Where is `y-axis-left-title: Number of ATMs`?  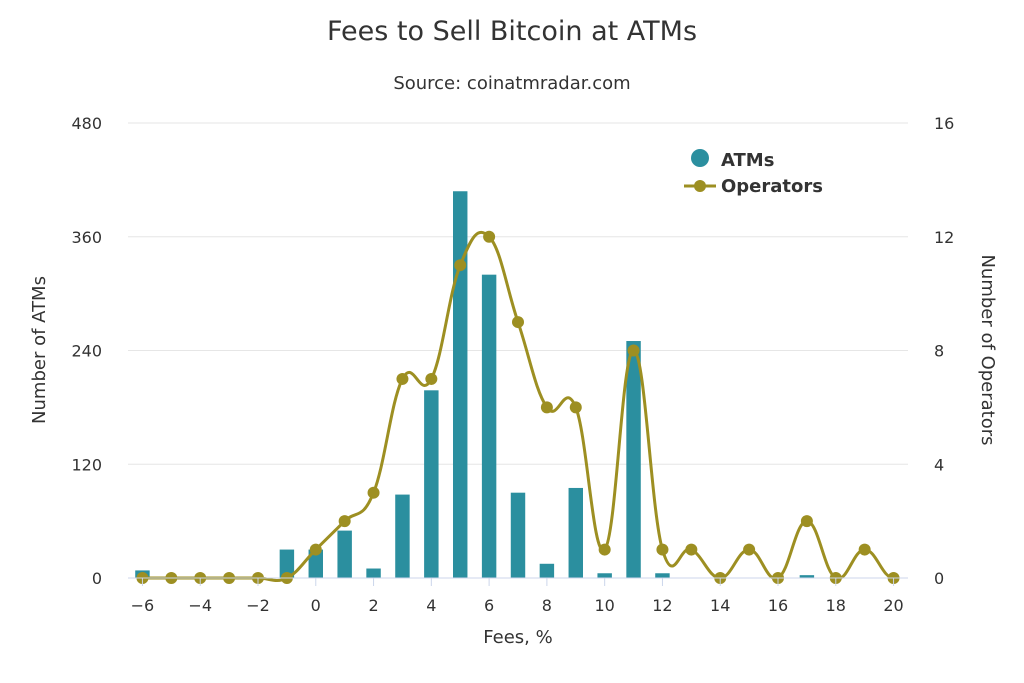
y-axis-left-title: Number of ATMs is located at coordinates (39, 350).